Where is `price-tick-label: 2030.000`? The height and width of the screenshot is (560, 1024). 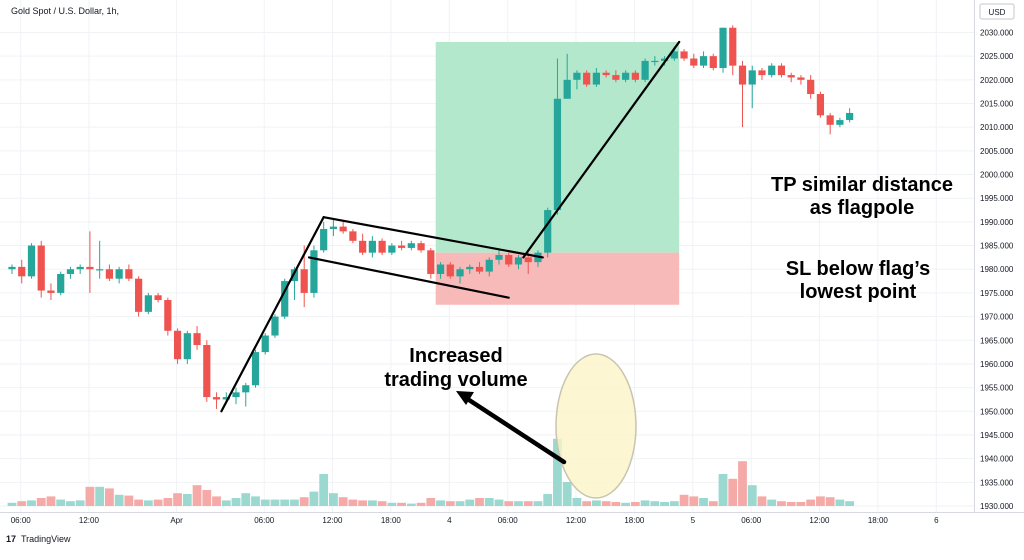 price-tick-label: 2030.000 is located at coordinates (997, 32).